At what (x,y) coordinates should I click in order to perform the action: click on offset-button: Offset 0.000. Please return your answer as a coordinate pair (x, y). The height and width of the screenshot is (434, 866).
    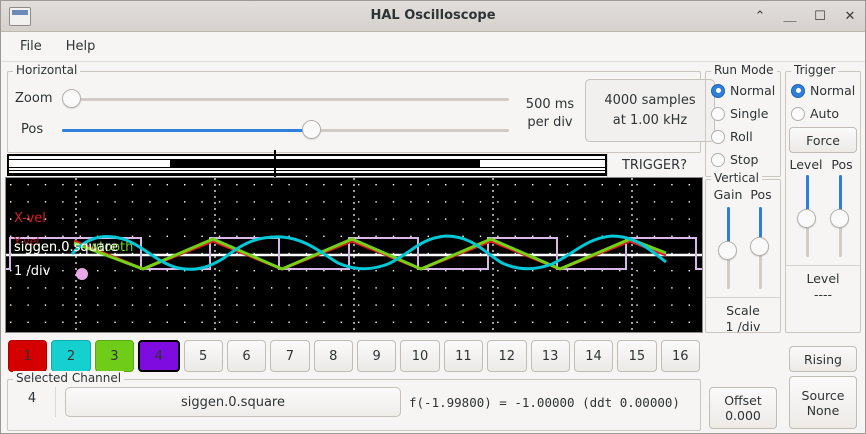
    Looking at the image, I should click on (743, 408).